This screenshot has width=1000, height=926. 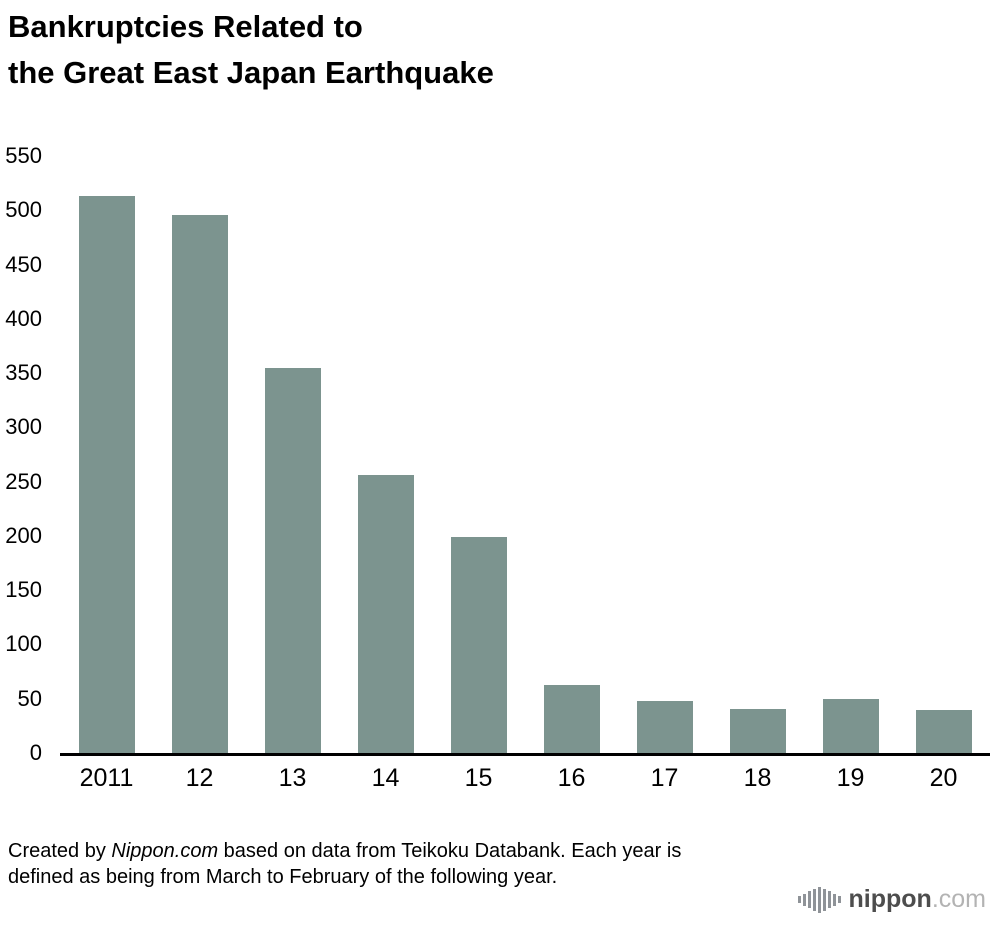 I want to click on logo-brand: nippon, so click(x=890, y=899).